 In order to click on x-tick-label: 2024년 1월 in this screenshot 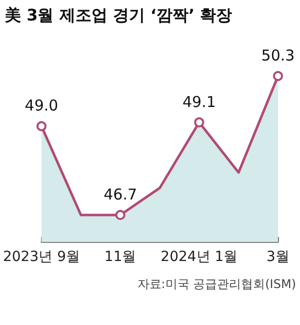, I will do `click(199, 257)`.